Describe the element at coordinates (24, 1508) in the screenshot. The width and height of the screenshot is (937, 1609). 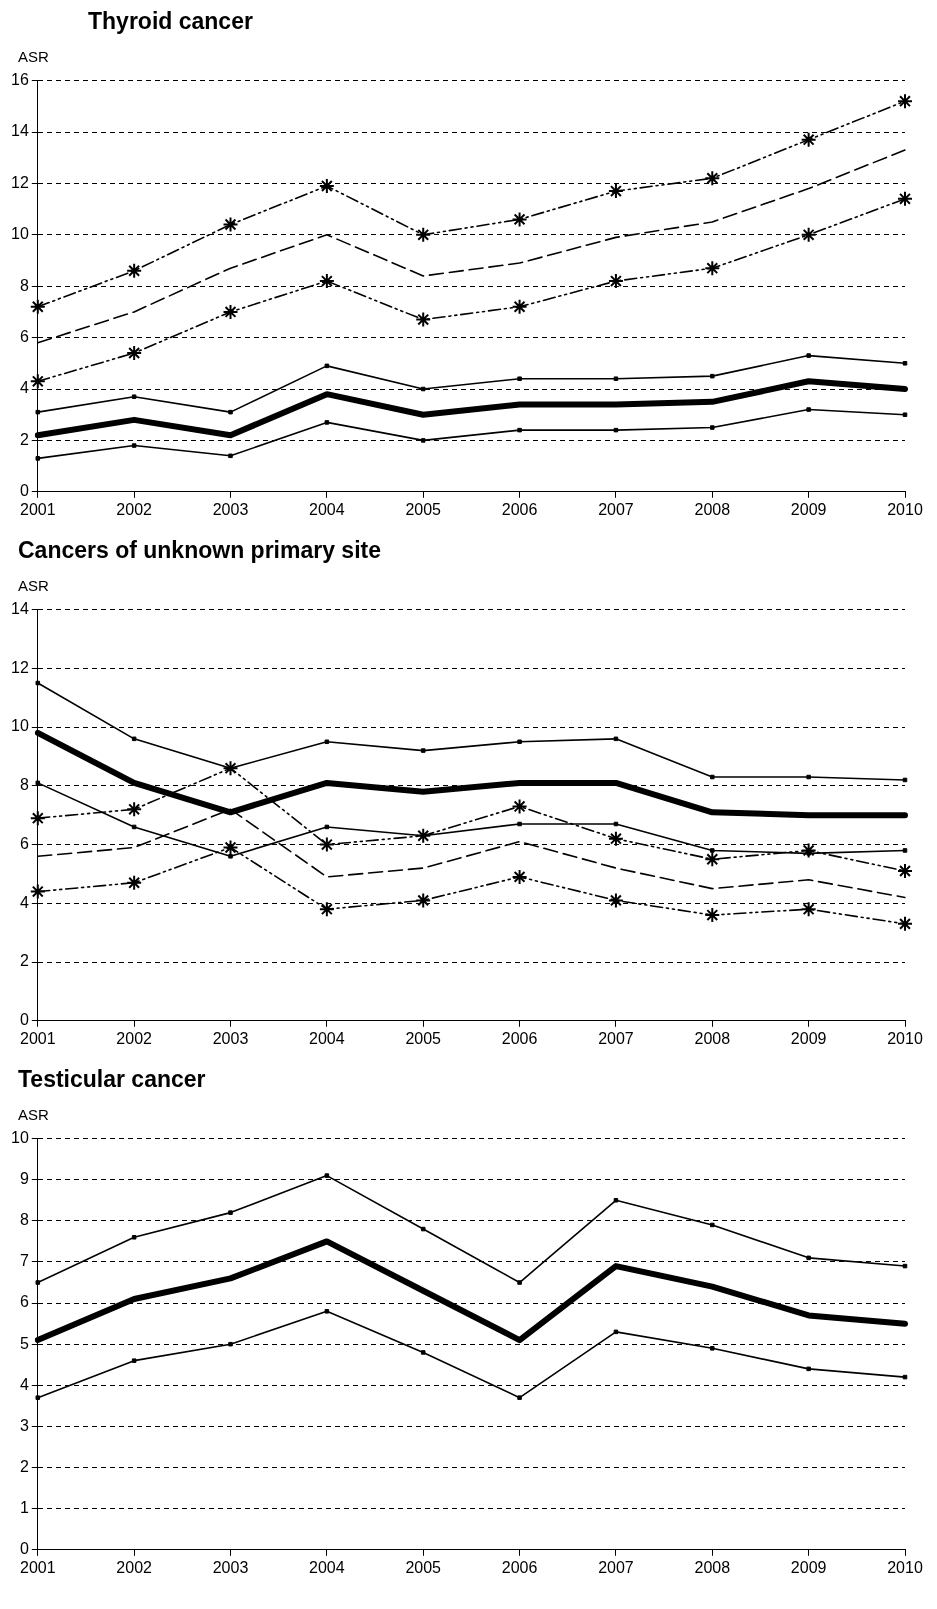
I see `y-tick-label: 1` at that location.